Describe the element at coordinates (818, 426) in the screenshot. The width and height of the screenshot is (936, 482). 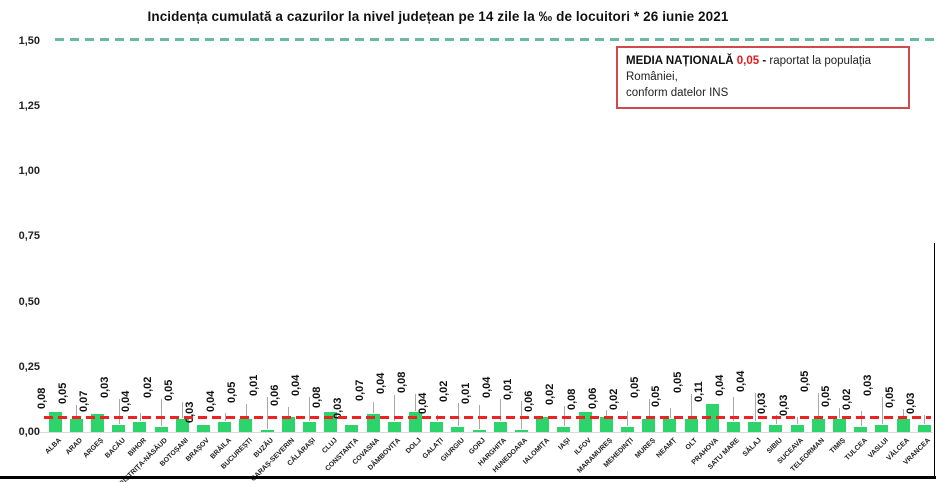
I see `bar-teleorman` at that location.